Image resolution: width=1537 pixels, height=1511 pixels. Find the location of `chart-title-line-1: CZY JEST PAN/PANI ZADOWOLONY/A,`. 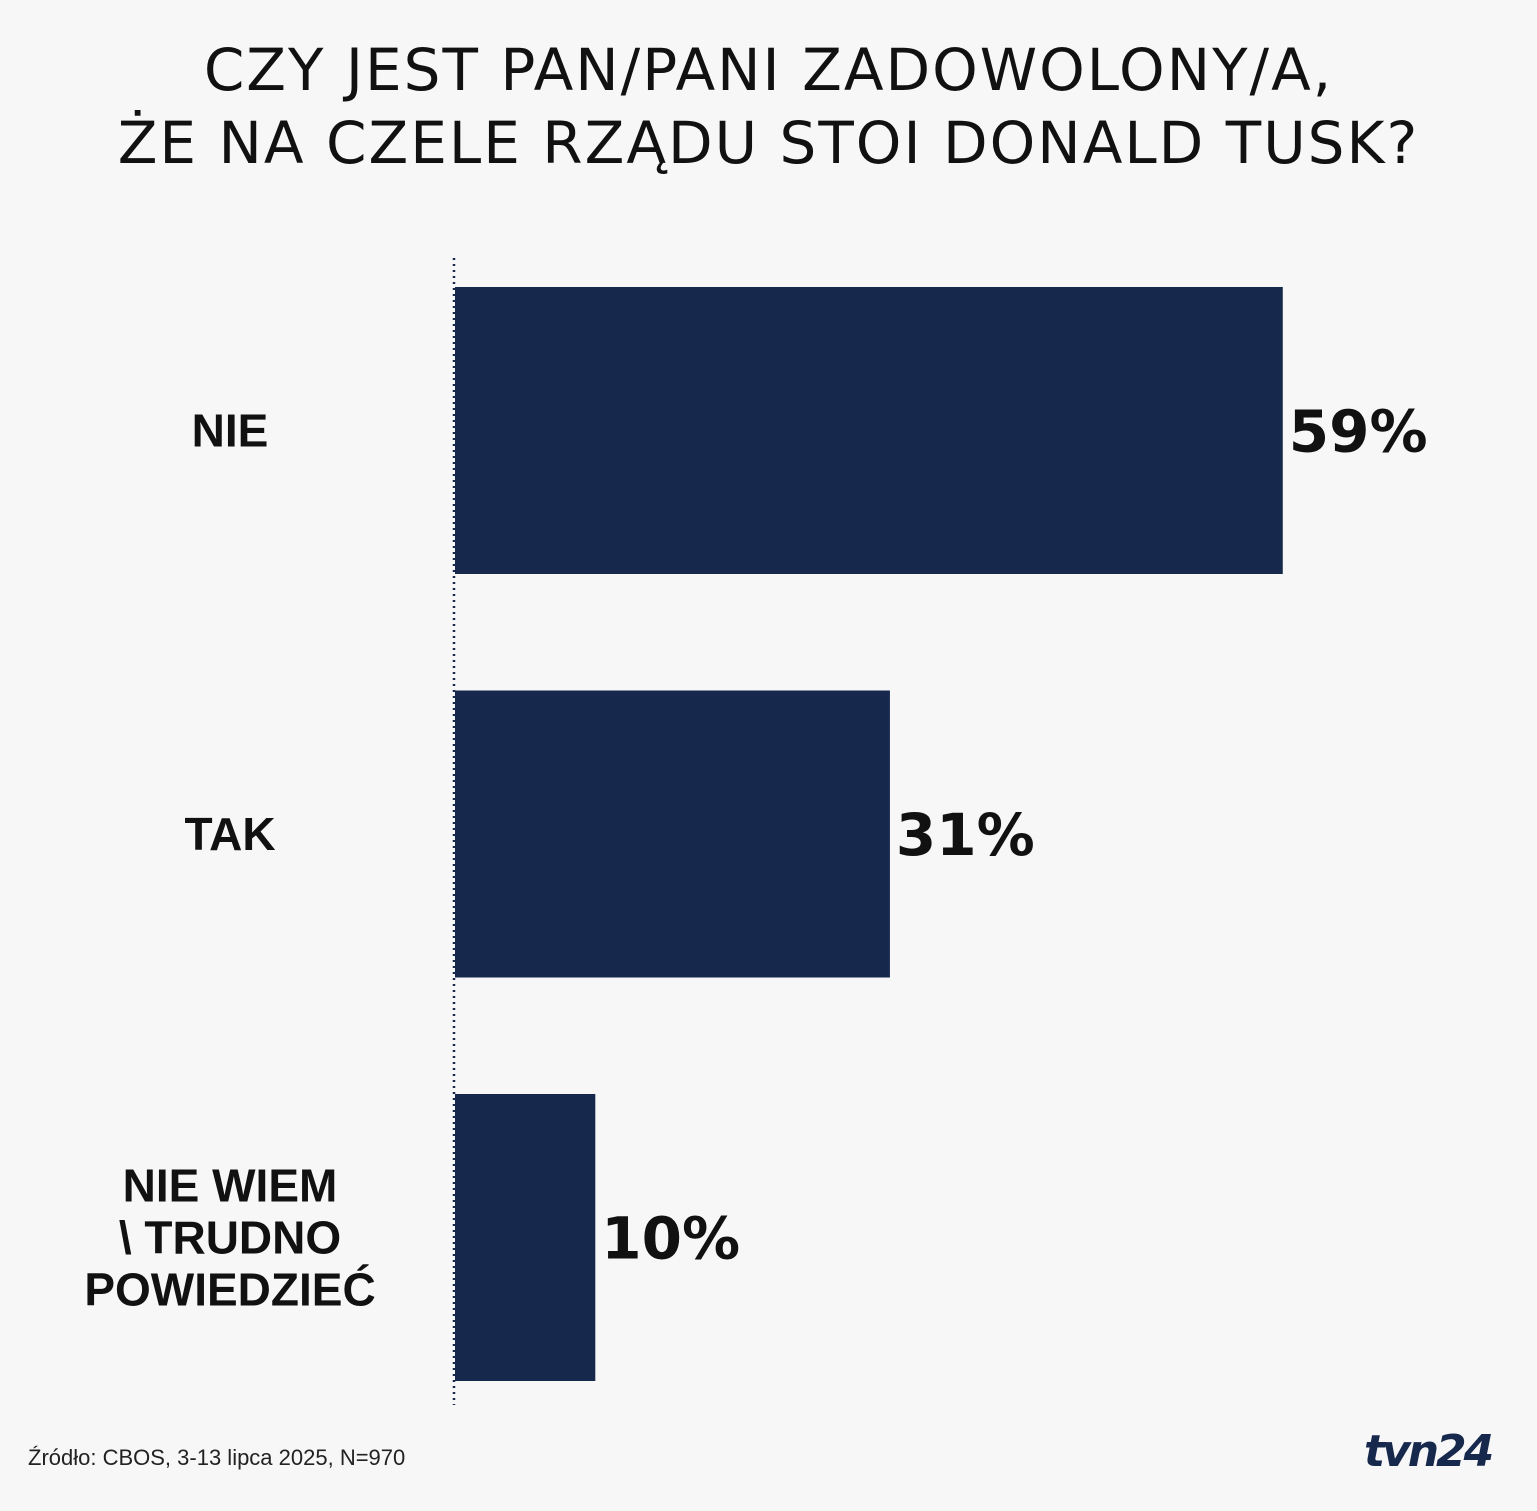

chart-title-line-1: CZY JEST PAN/PANI ZADOWOLONY/A, is located at coordinates (768, 70).